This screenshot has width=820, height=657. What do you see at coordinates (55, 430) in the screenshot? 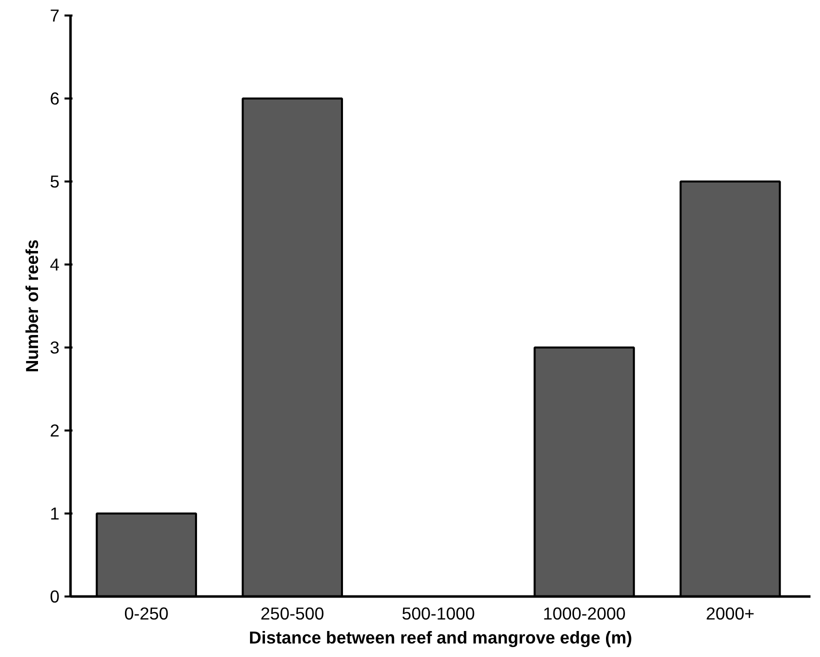
I see `y-tick-label: 2` at bounding box center [55, 430].